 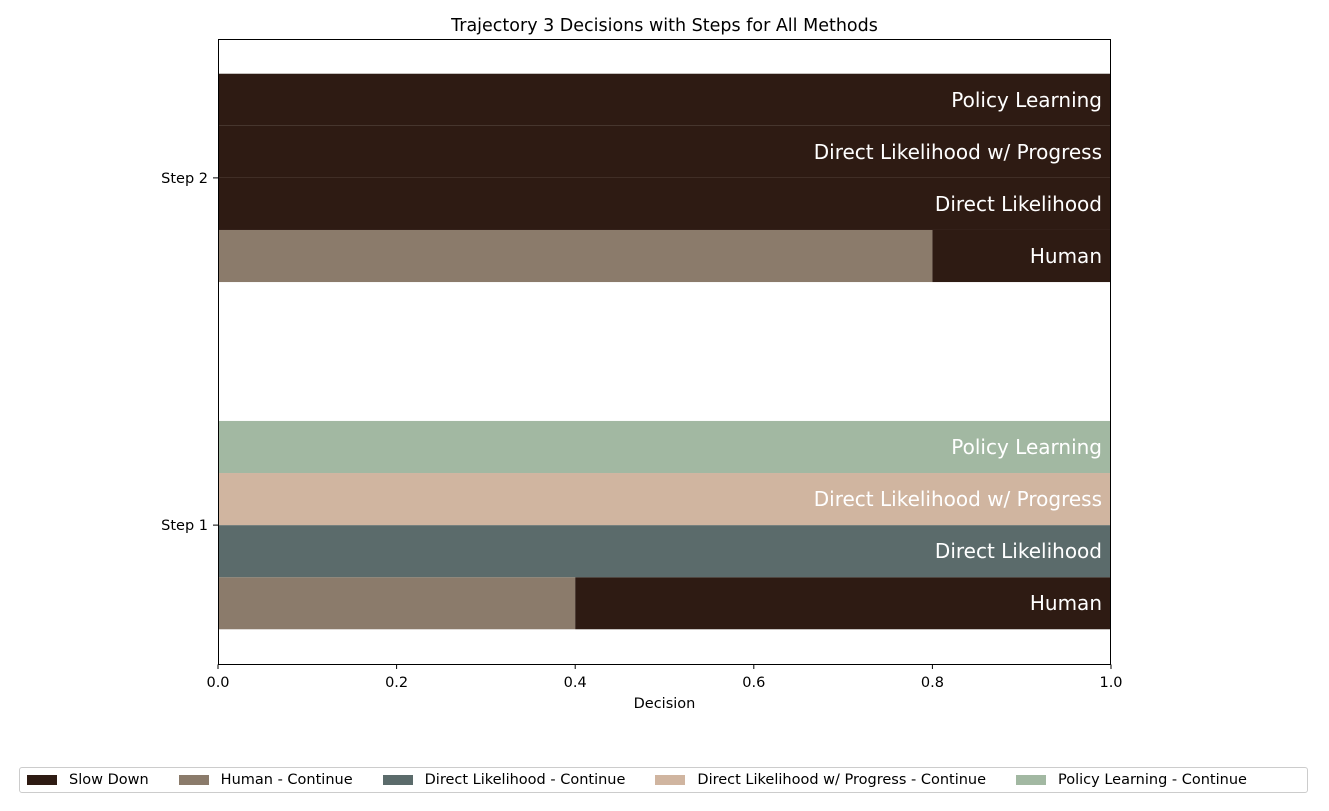 What do you see at coordinates (1018, 204) in the screenshot?
I see `bar-label-step-2-direct-likelihood: Direct Likelihood` at bounding box center [1018, 204].